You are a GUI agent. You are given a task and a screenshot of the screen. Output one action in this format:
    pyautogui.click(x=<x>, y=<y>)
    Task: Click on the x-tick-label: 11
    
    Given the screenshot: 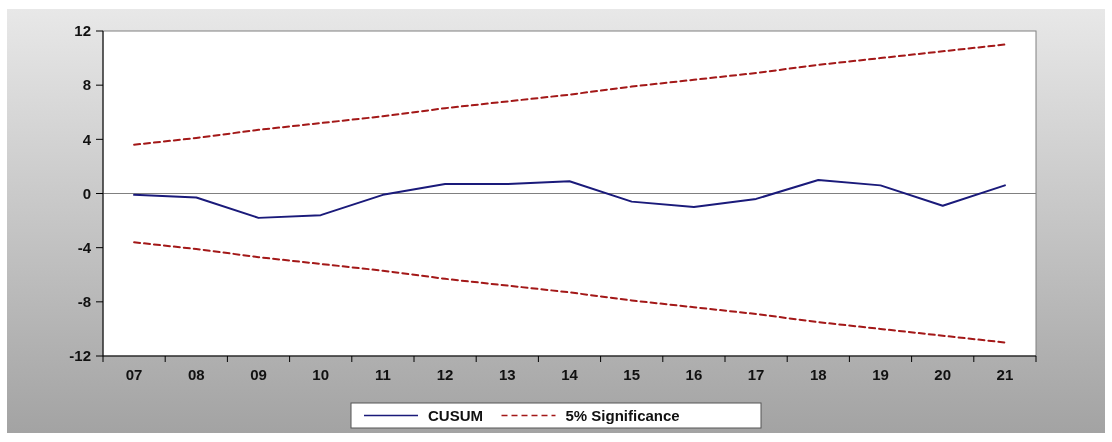 What is the action you would take?
    pyautogui.click(x=382, y=375)
    